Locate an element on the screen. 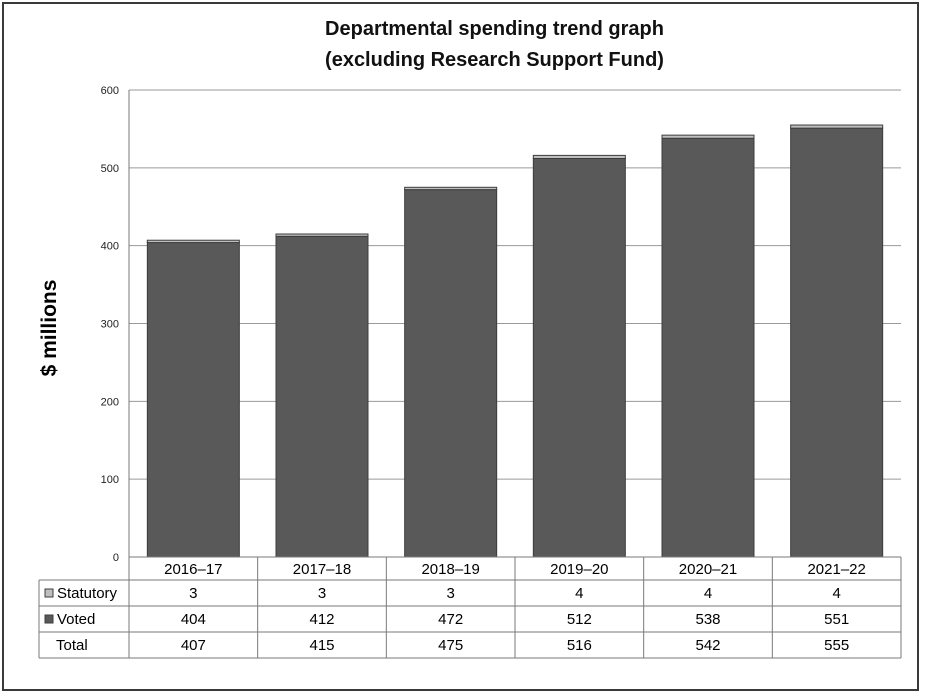 The image size is (925, 697). bar-voted-2018–19 is located at coordinates (451, 373).